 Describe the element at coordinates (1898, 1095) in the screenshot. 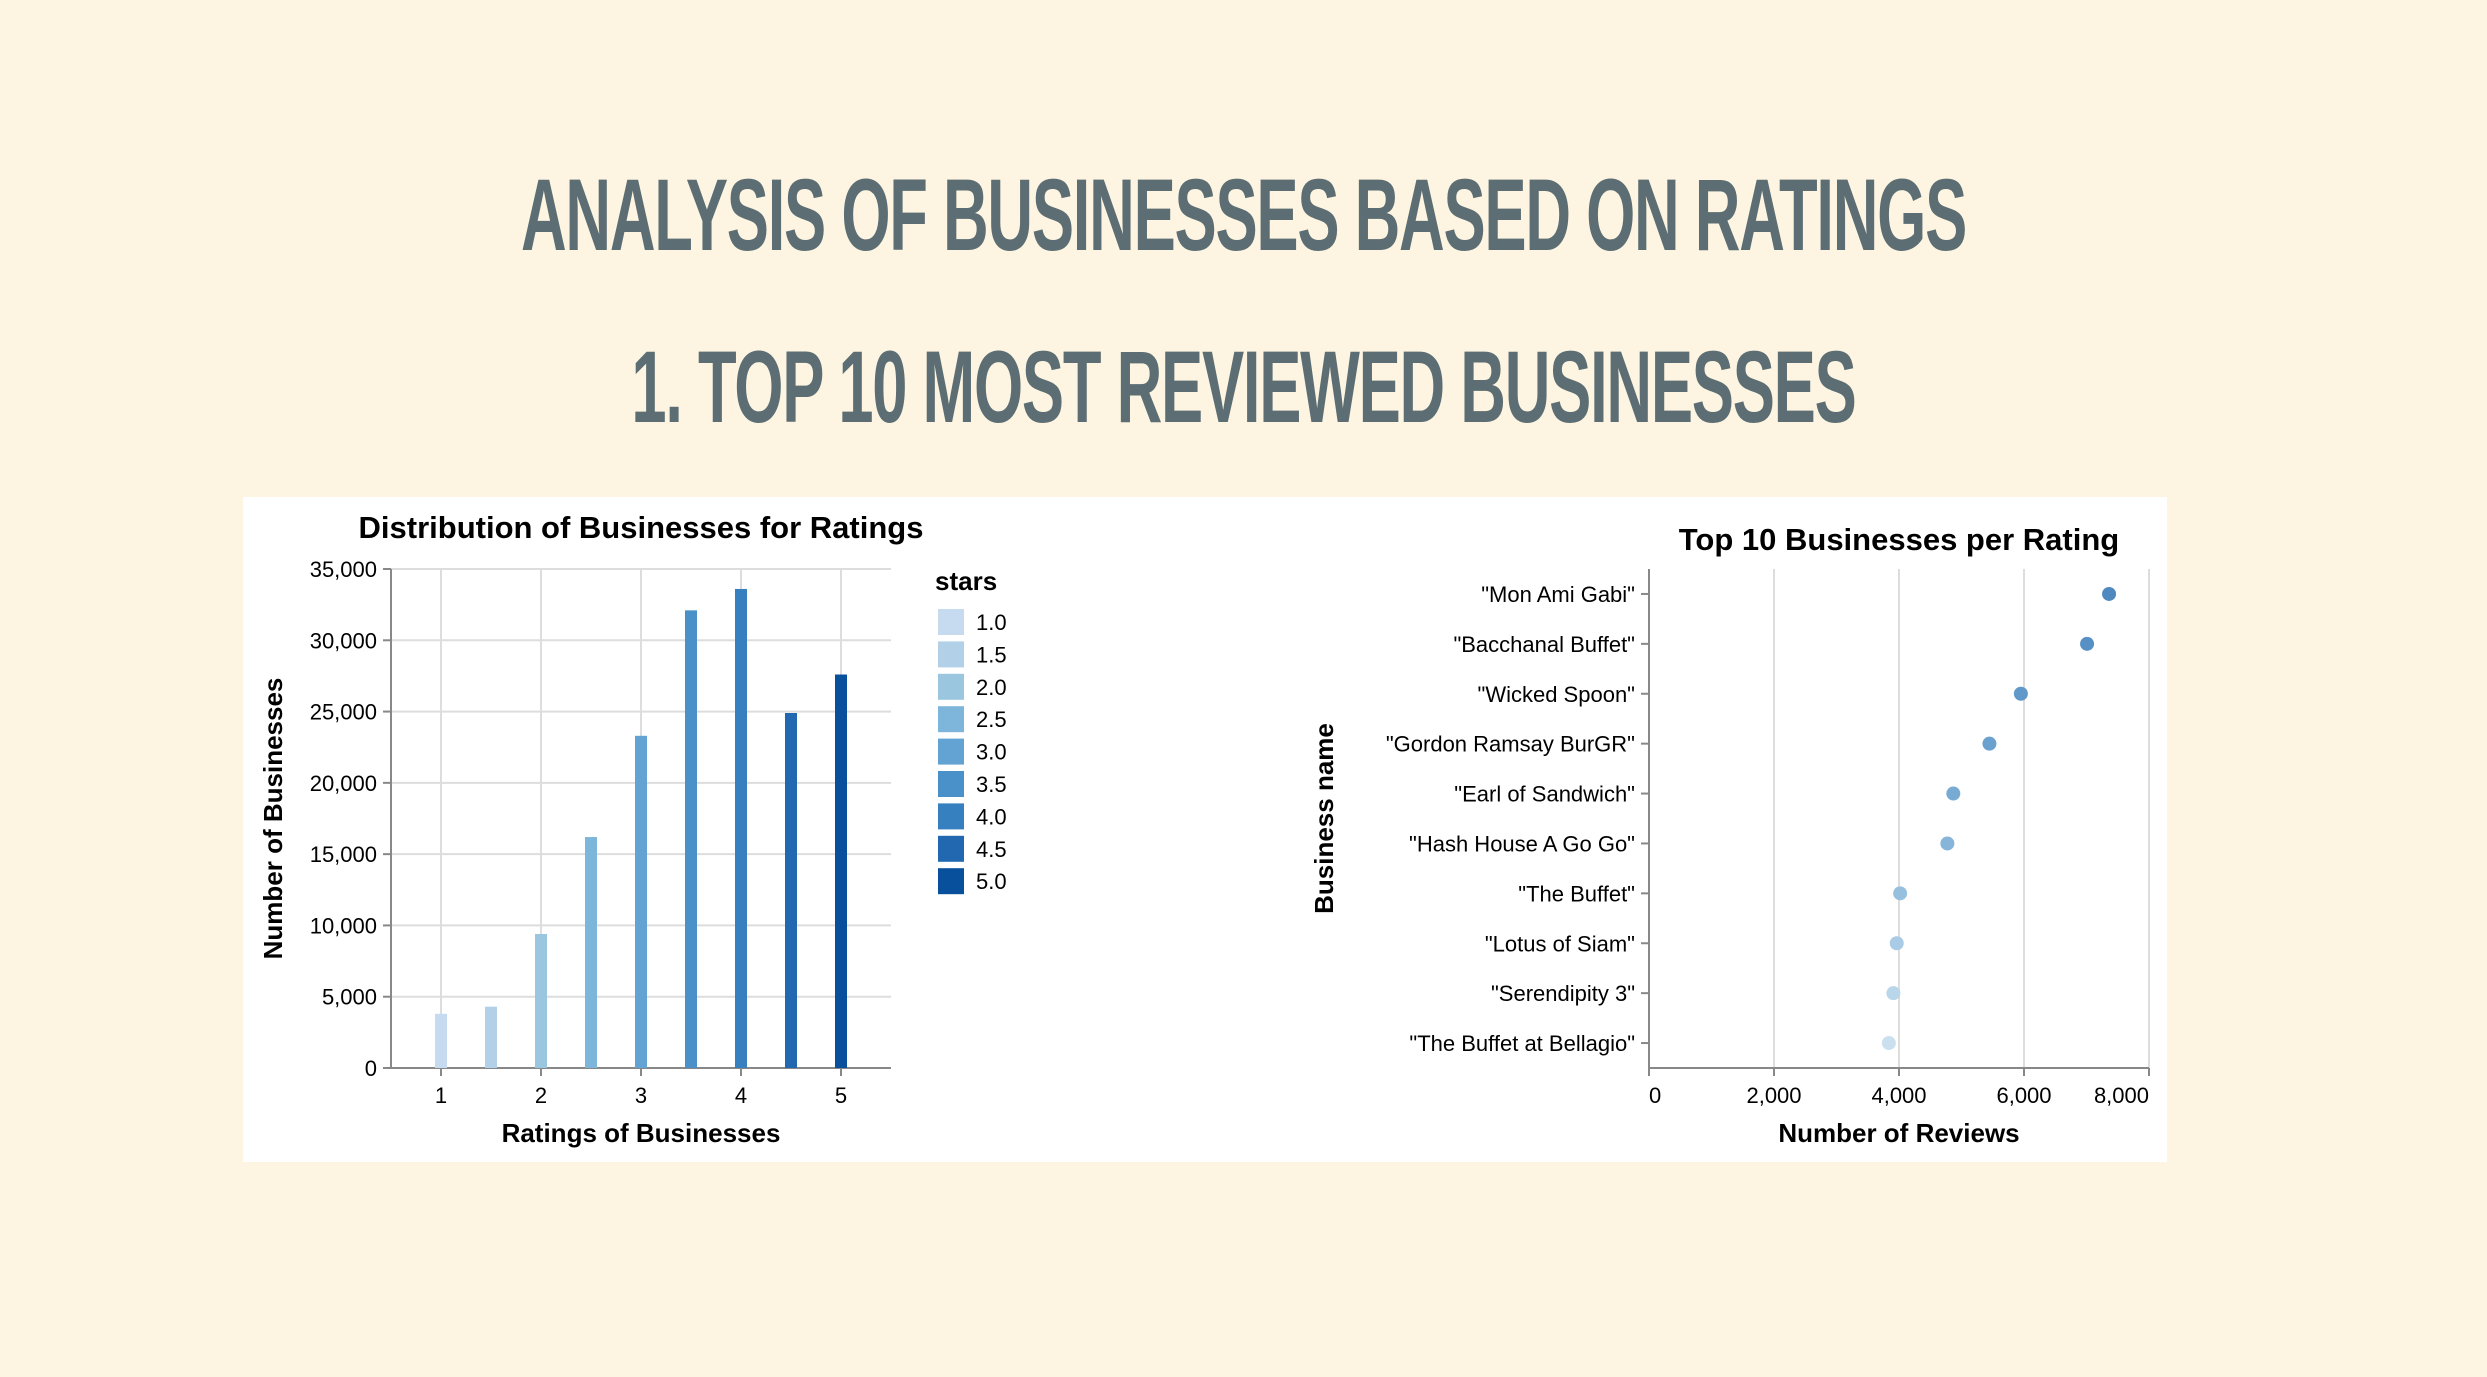

I see `x-tick-label: 4,000` at that location.